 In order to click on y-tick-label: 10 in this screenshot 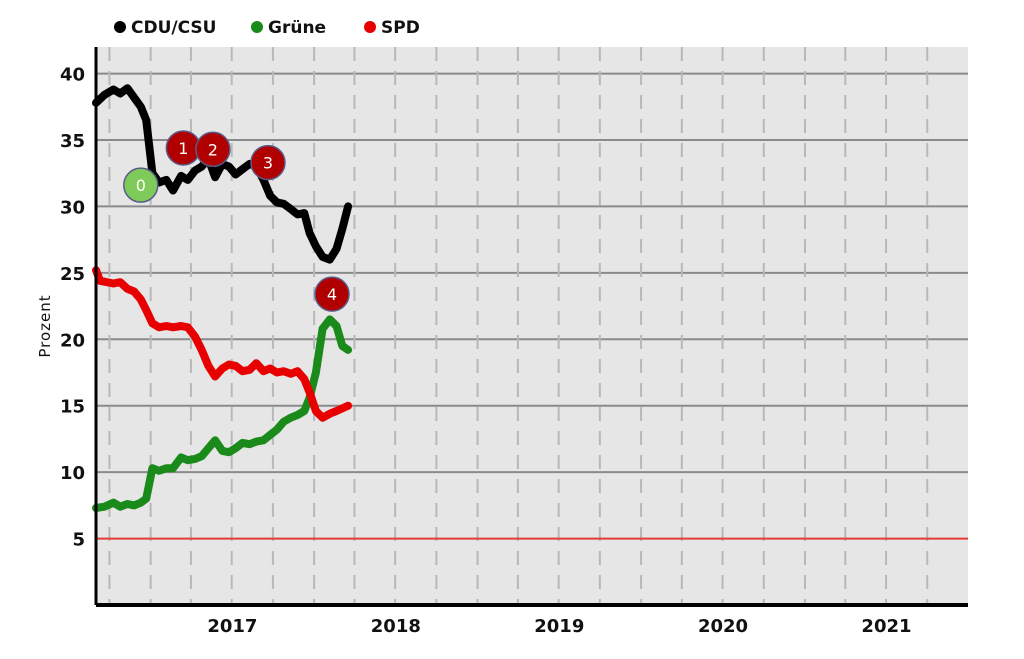, I will do `click(72, 473)`.